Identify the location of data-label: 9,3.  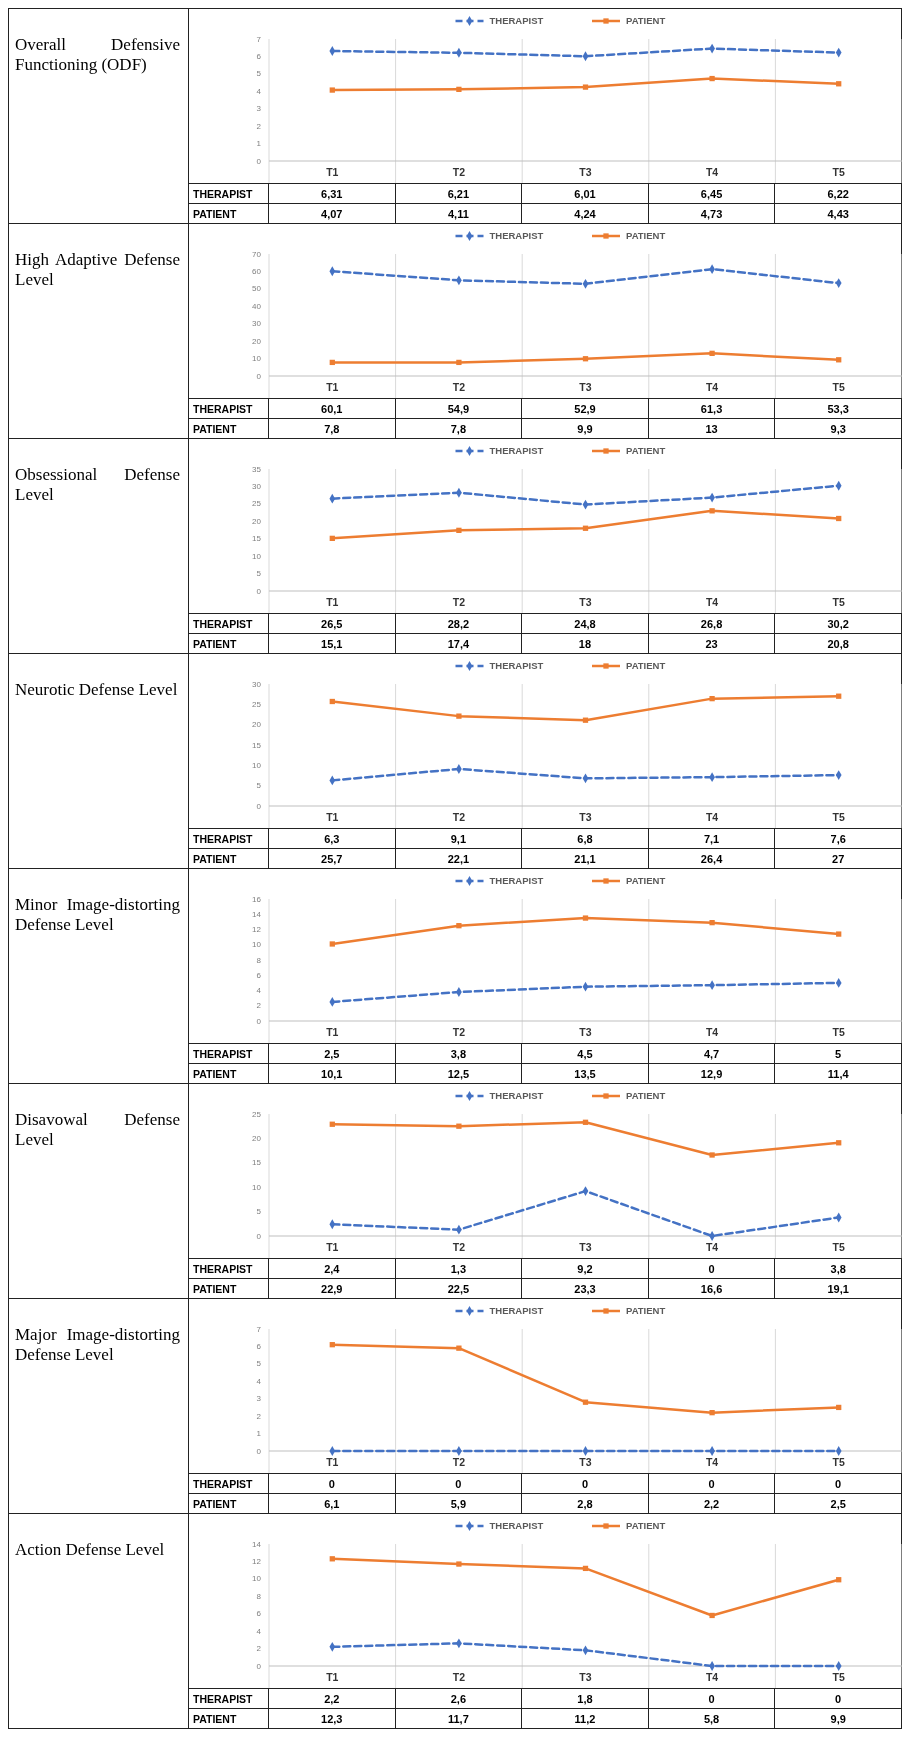
(838, 428).